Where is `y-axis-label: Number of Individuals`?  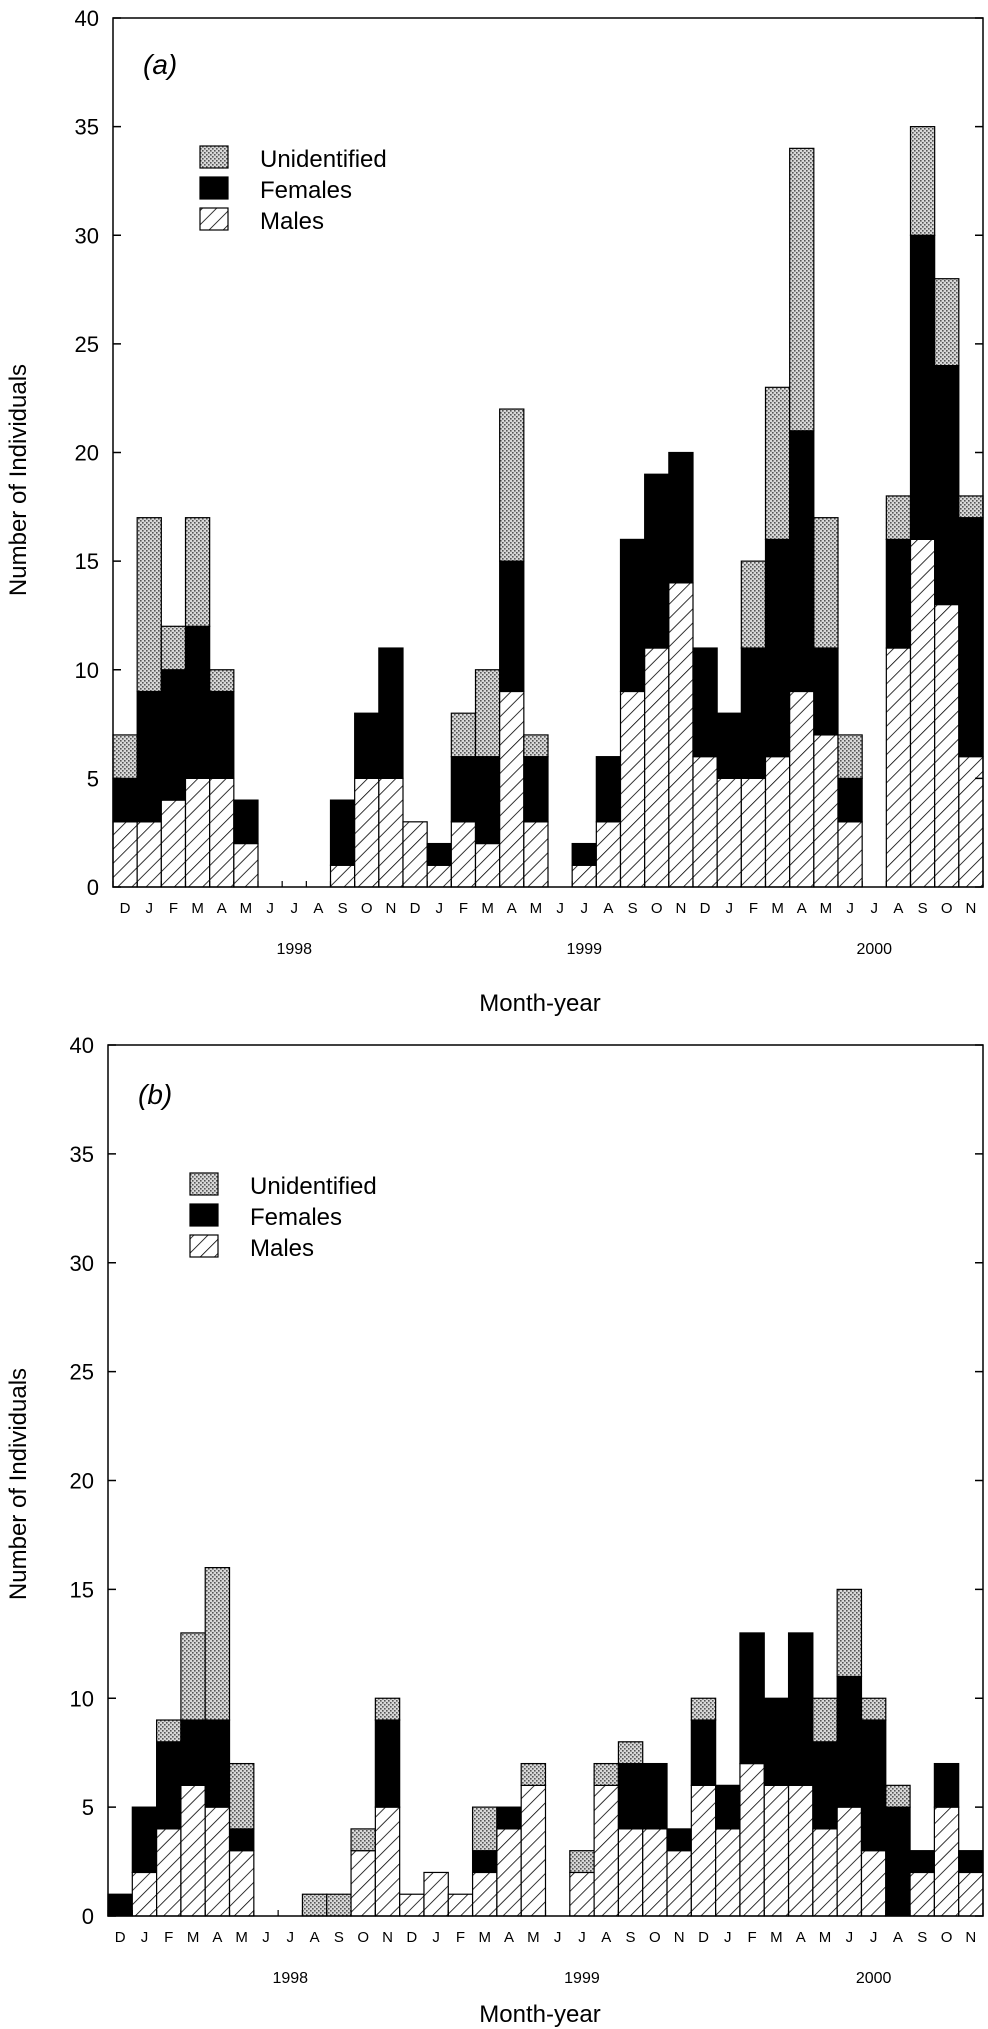
y-axis-label: Number of Individuals is located at coordinates (18, 480).